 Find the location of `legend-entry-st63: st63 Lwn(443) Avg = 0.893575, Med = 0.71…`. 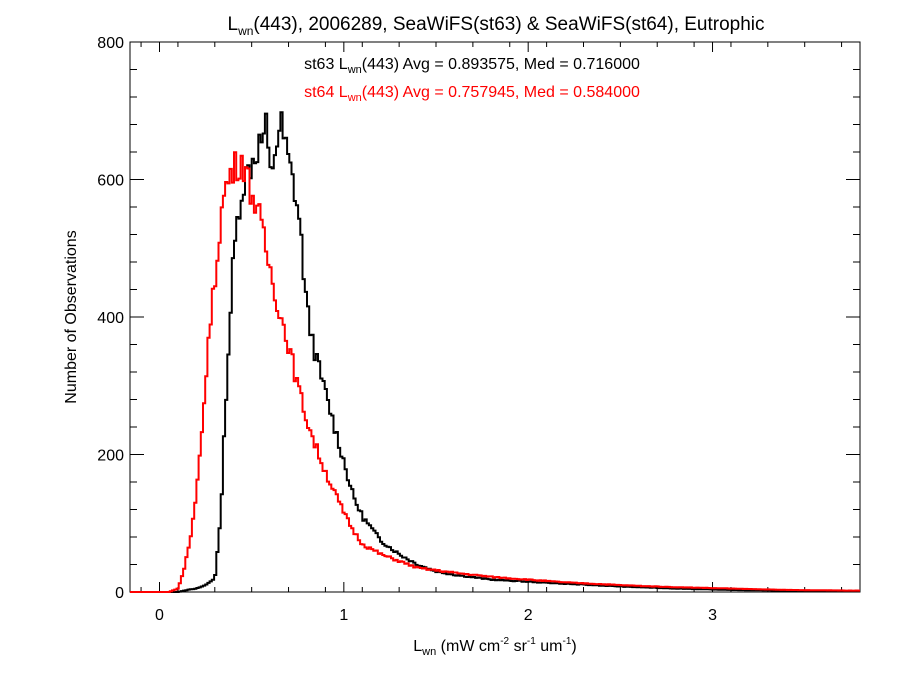

legend-entry-st63: st63 Lwn(443) Avg = 0.893575, Med = 0.71… is located at coordinates (472, 66).